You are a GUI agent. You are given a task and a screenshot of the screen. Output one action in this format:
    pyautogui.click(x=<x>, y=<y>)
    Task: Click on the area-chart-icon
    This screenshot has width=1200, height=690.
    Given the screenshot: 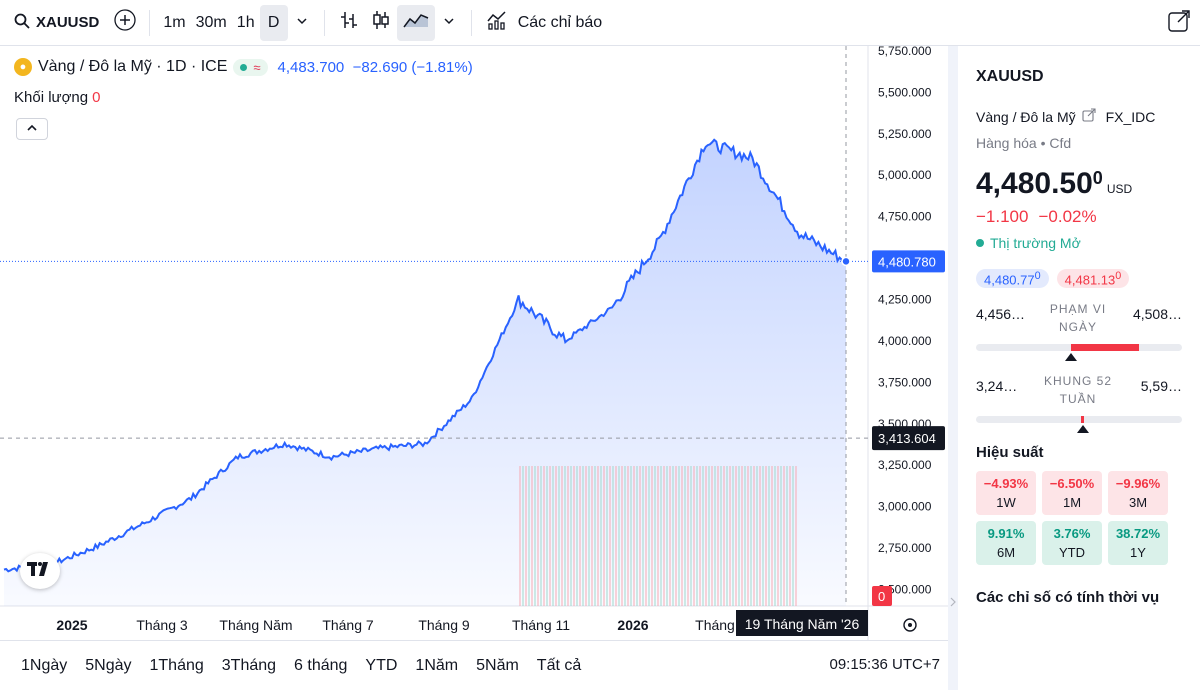 What is the action you would take?
    pyautogui.click(x=416, y=22)
    